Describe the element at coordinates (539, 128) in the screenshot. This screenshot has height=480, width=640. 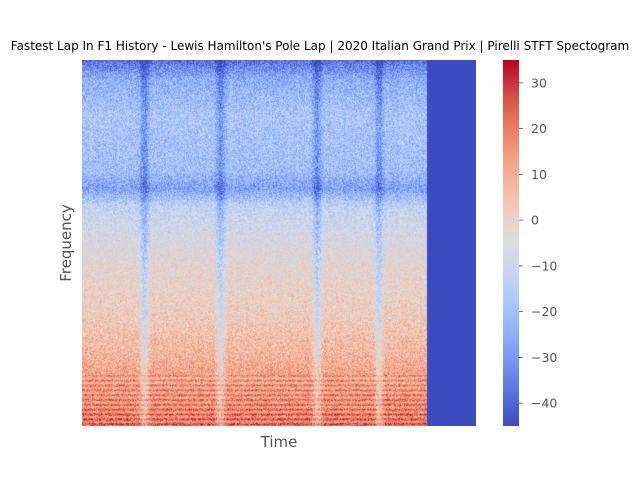
I see `colorbar-tick-label: 20` at that location.